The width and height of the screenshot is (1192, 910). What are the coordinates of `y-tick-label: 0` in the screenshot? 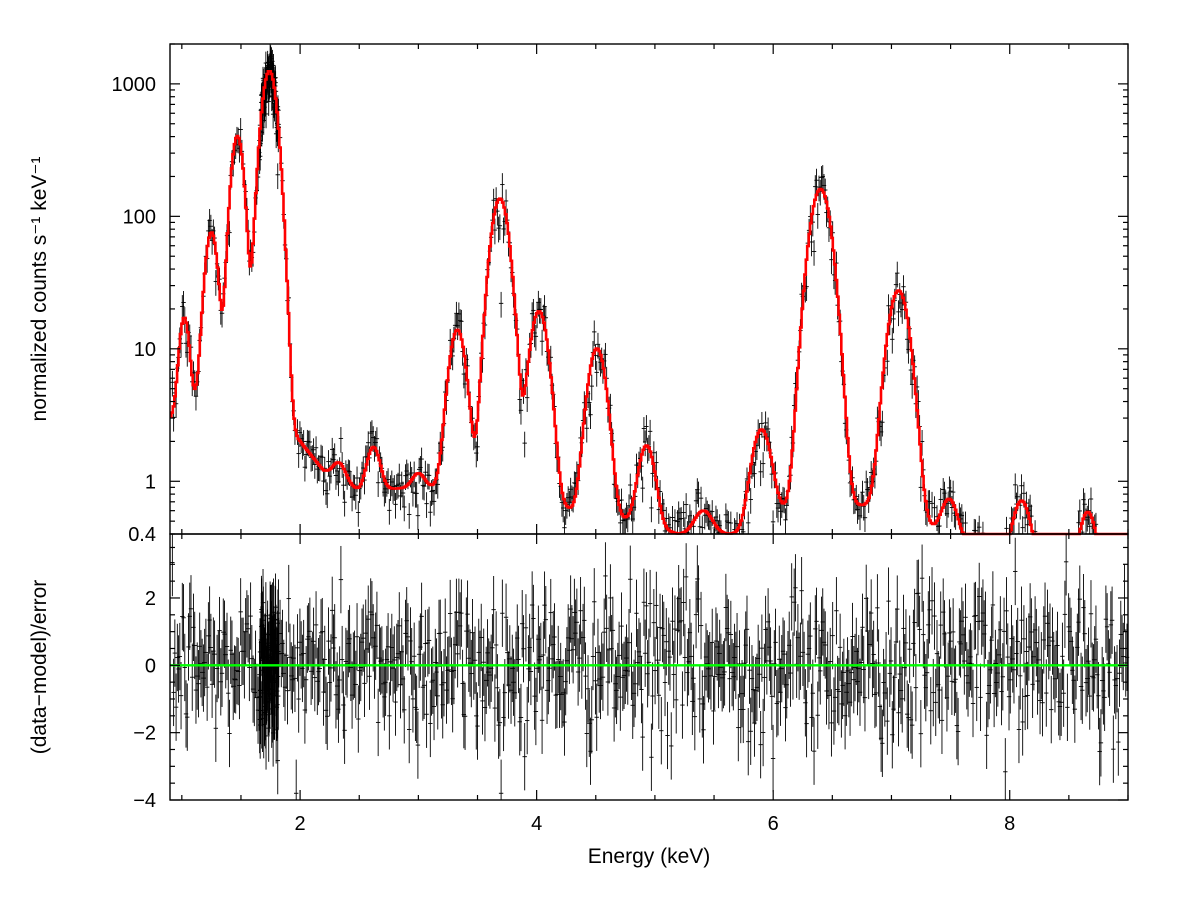 It's located at (150, 666).